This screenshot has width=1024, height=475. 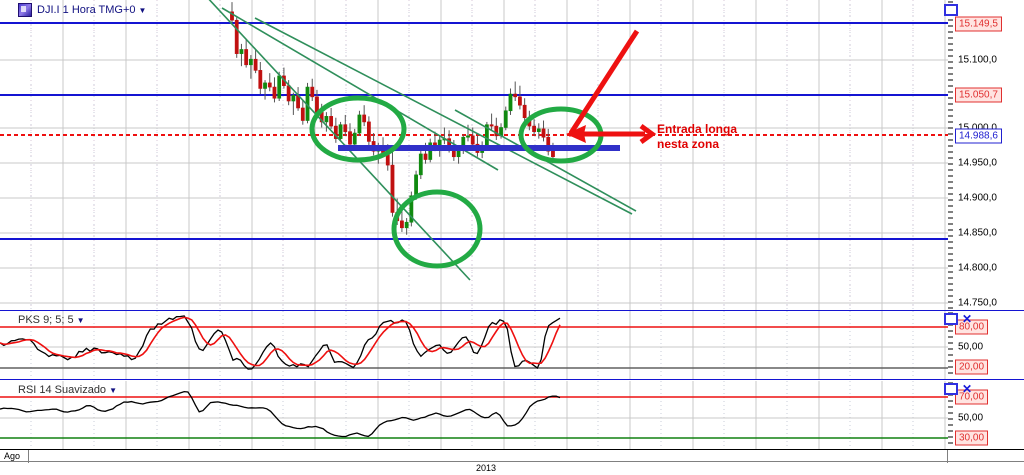 What do you see at coordinates (972, 397) in the screenshot?
I see `axis-price-tag: 70,00` at bounding box center [972, 397].